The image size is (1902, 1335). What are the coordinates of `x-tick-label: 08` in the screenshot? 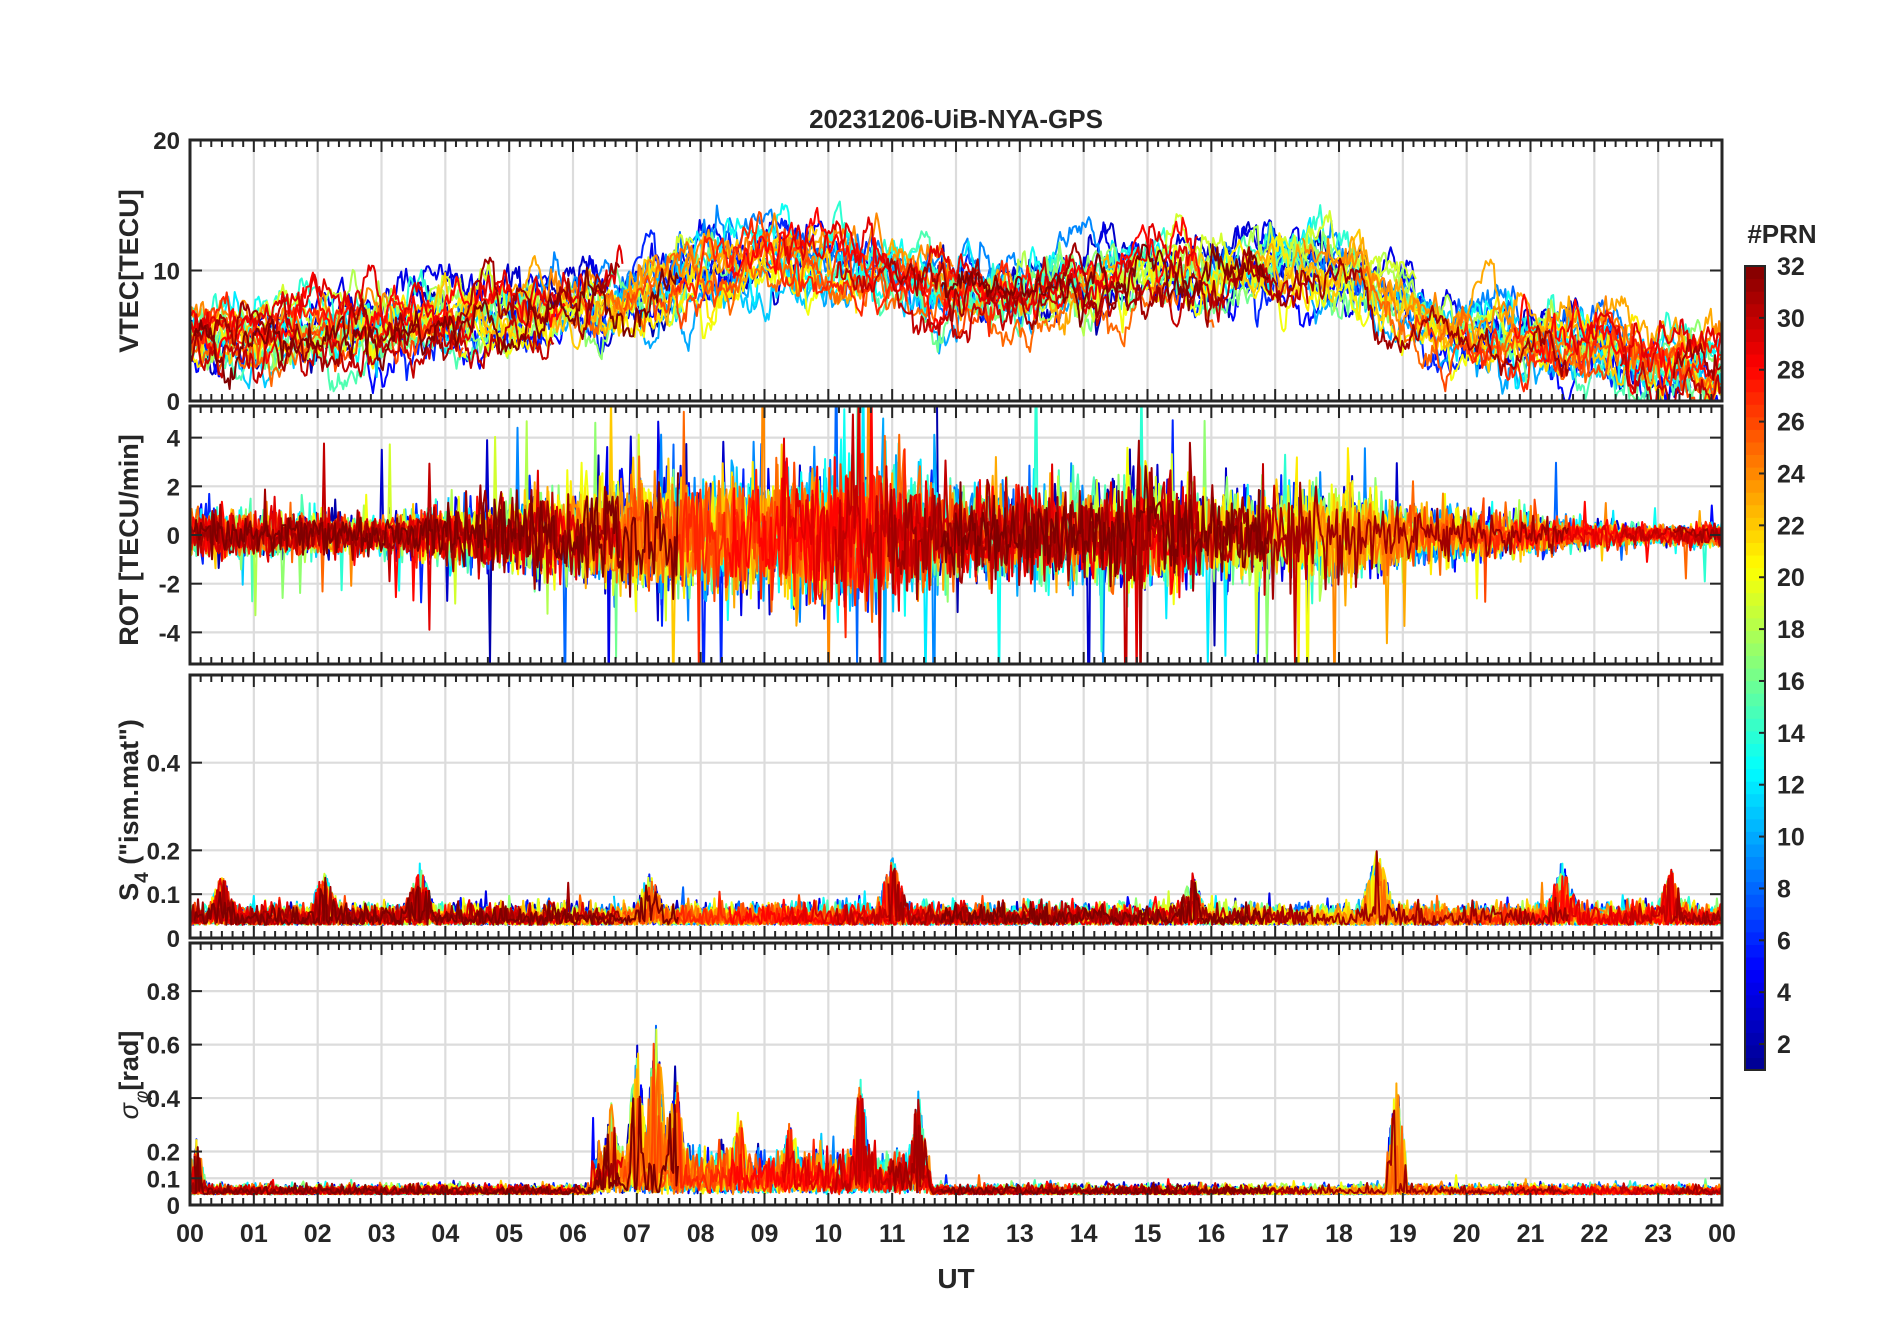 It's located at (701, 1234).